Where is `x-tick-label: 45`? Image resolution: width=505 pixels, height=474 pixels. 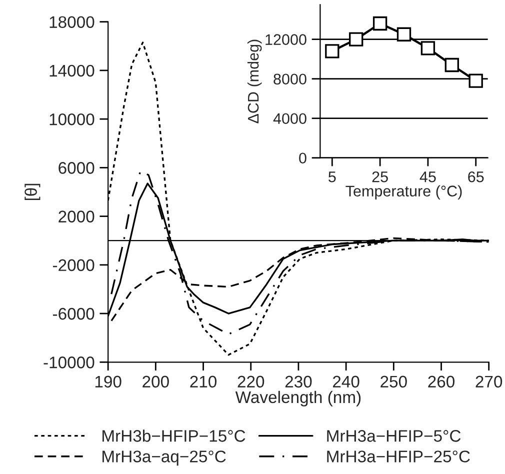 x-tick-label: 45 is located at coordinates (428, 177).